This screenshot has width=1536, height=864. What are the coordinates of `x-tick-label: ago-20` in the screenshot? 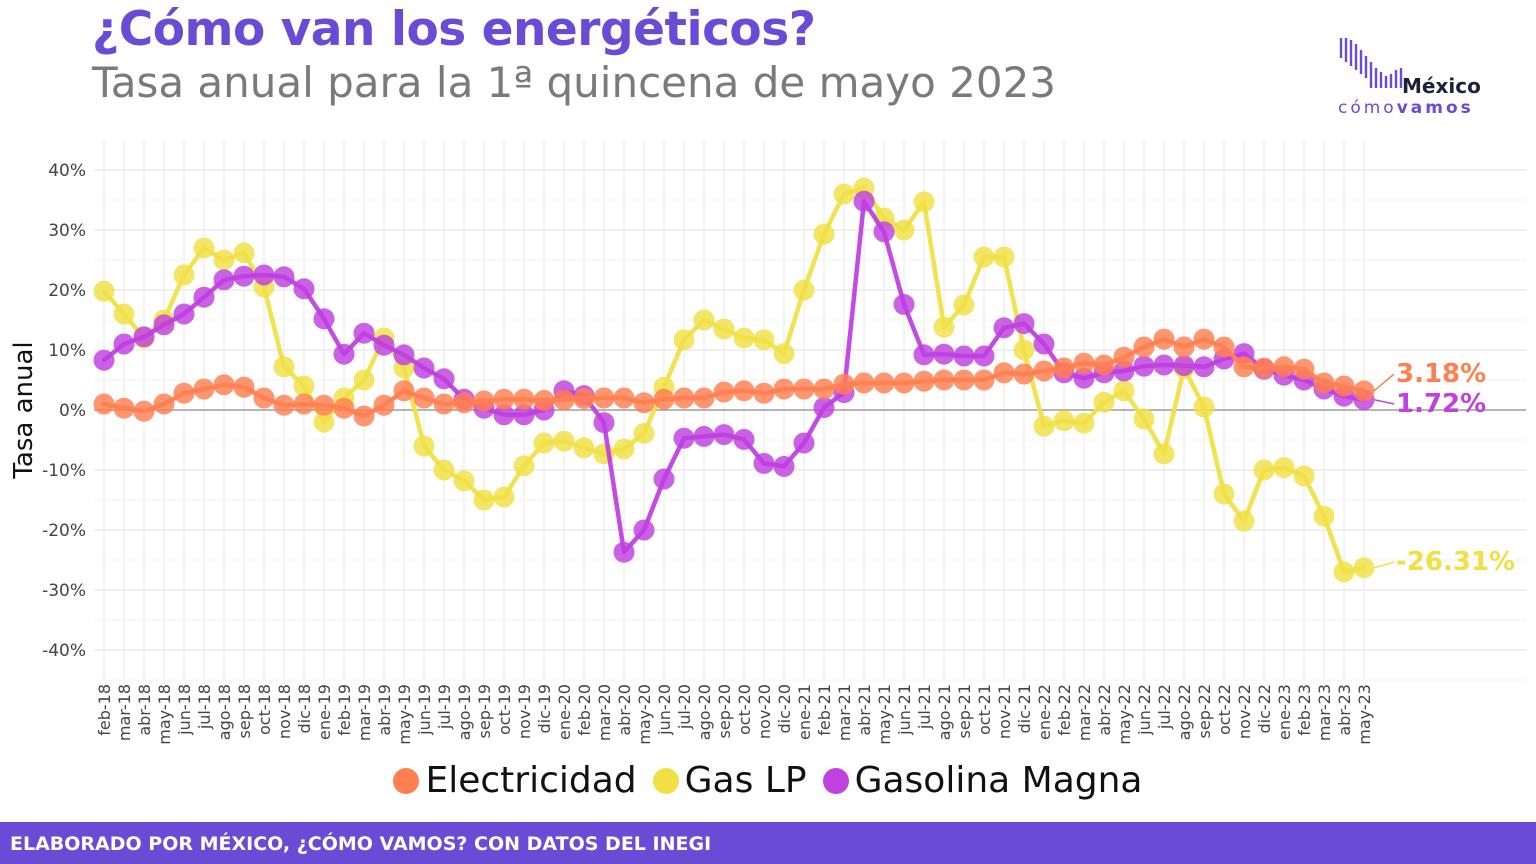 It's located at (704, 712).